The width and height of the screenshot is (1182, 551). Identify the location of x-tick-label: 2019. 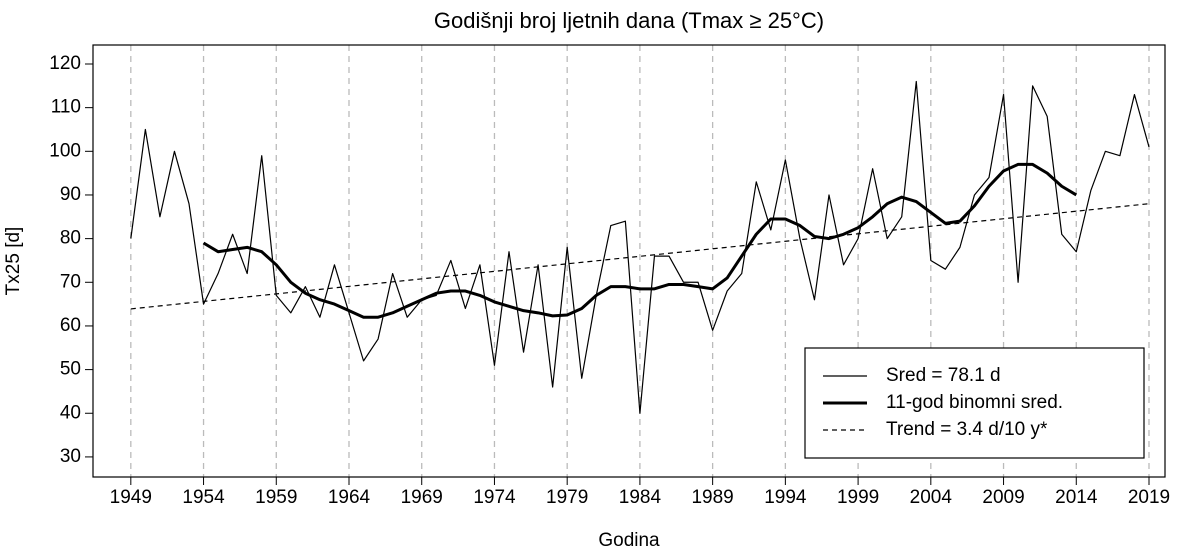
(1149, 497).